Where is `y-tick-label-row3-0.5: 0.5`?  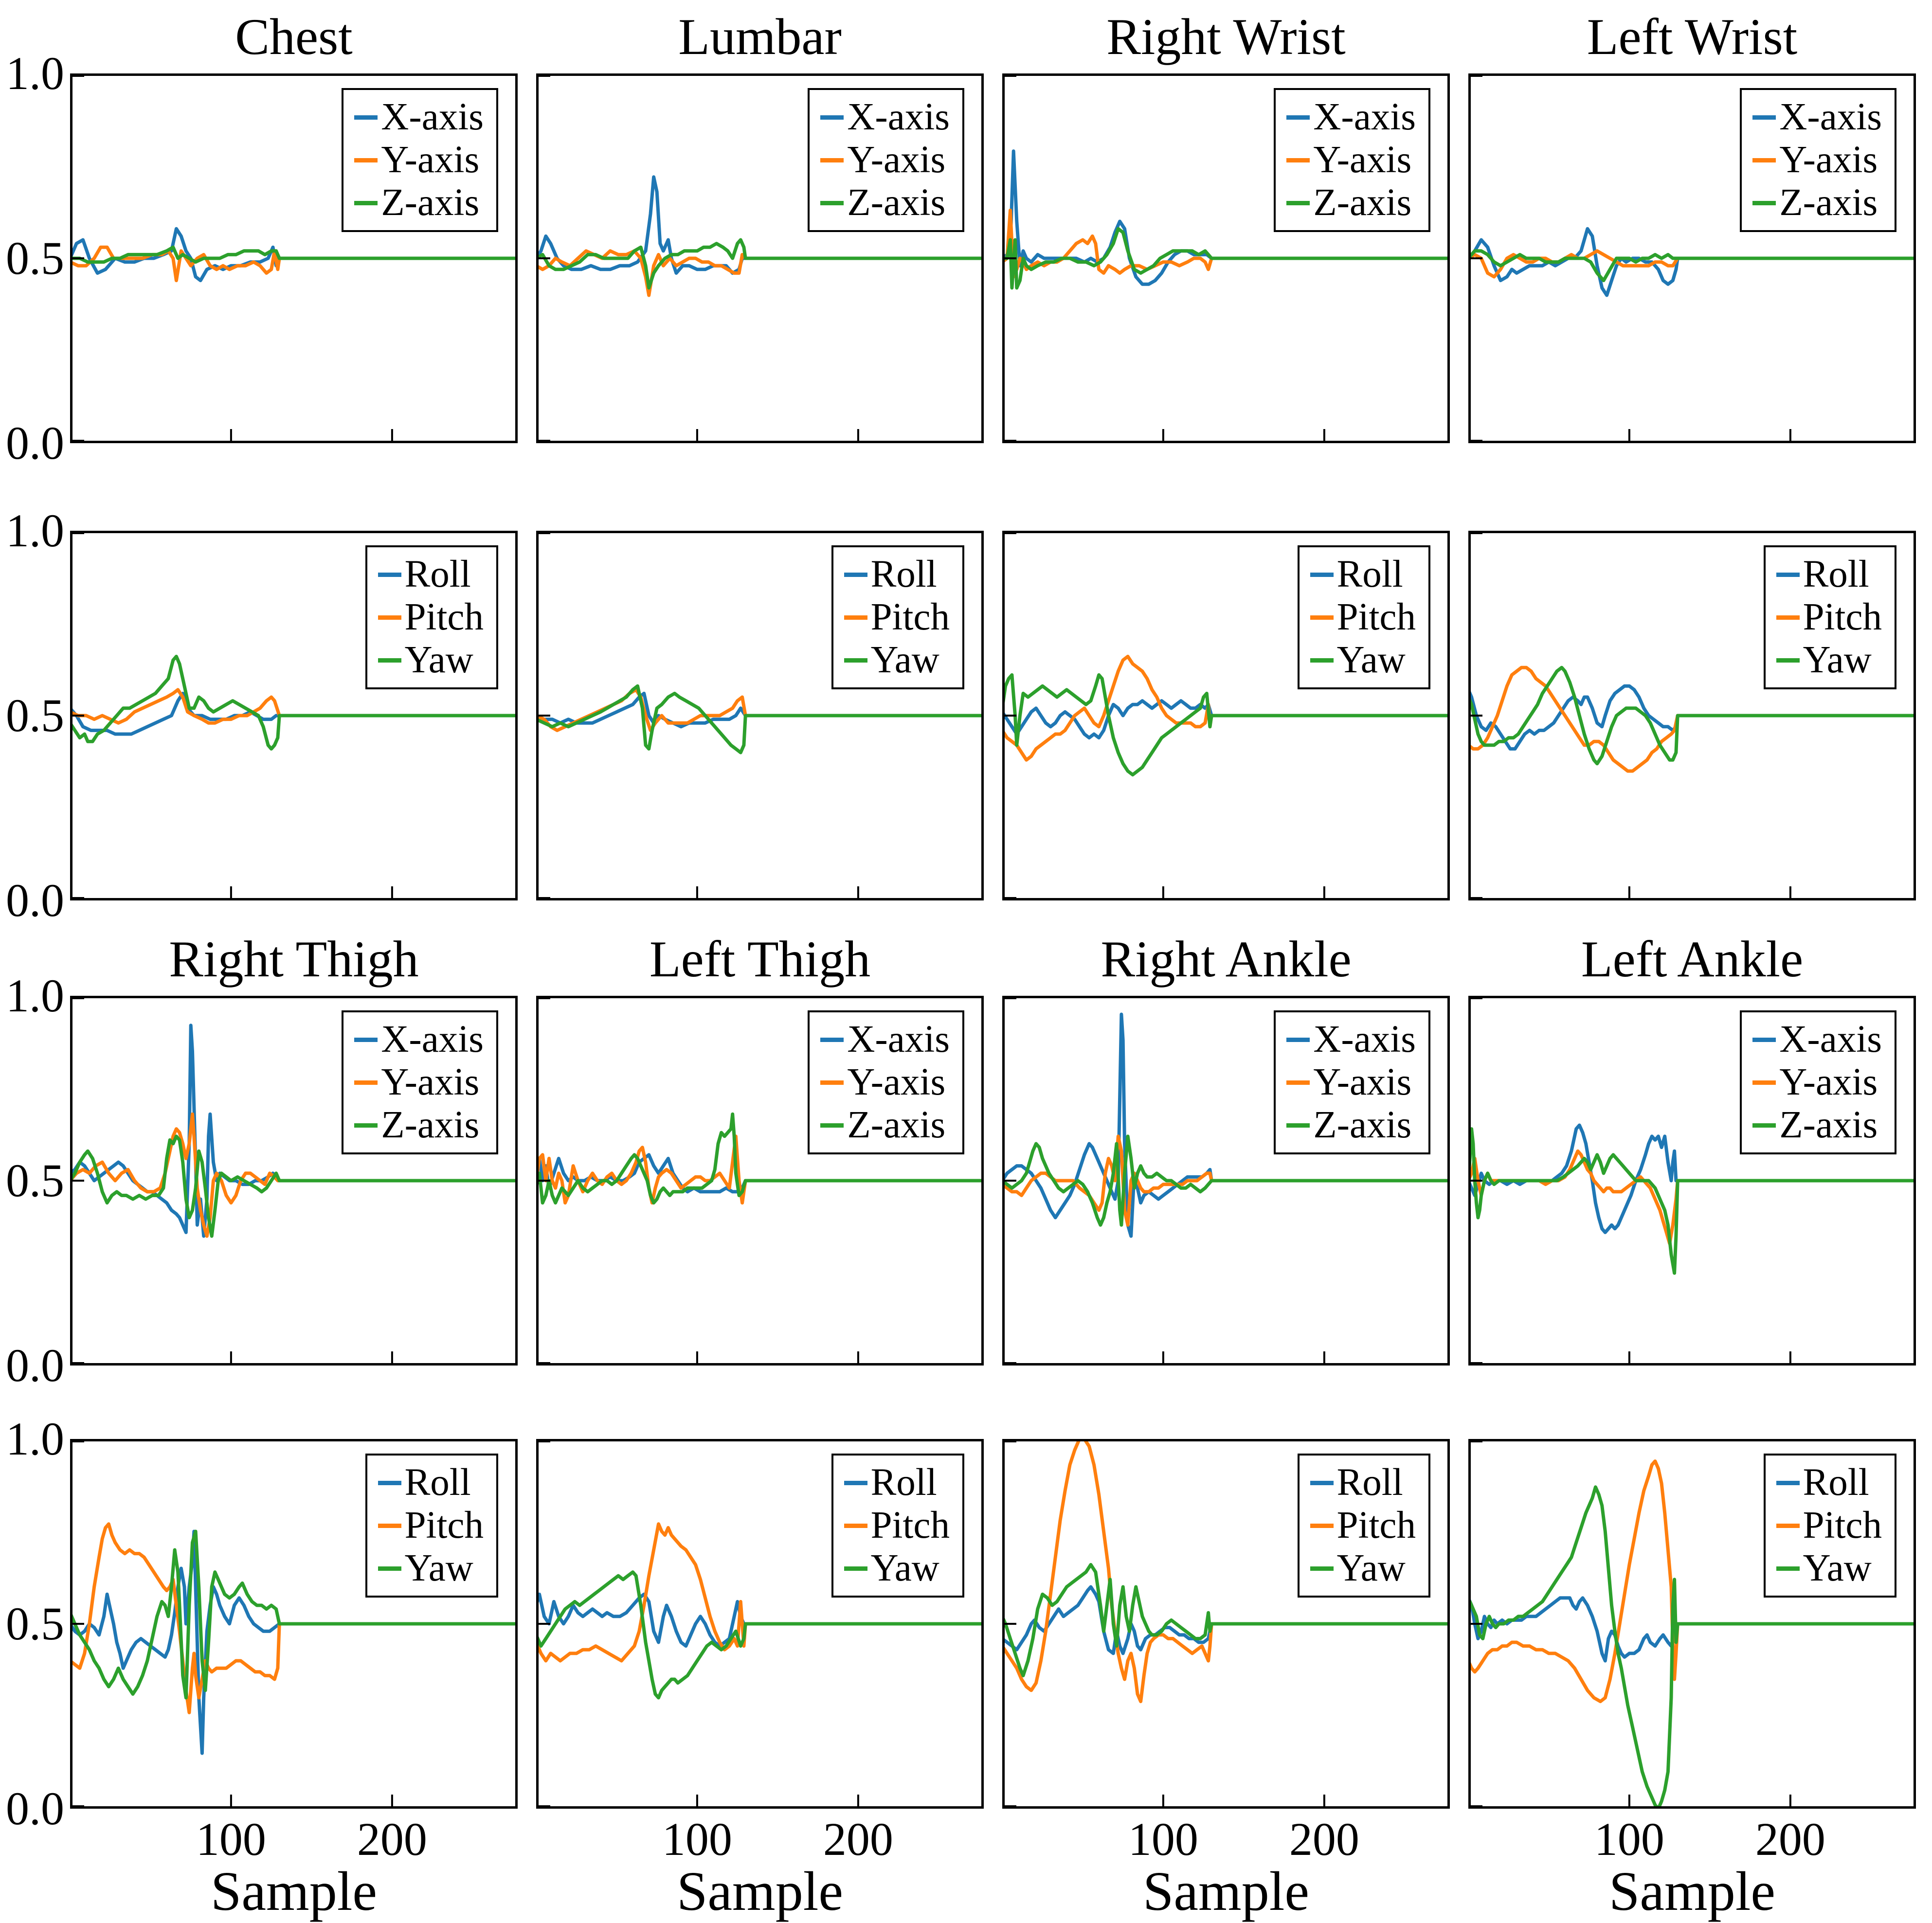
y-tick-label-row3-0.5: 0.5 is located at coordinates (35, 1624).